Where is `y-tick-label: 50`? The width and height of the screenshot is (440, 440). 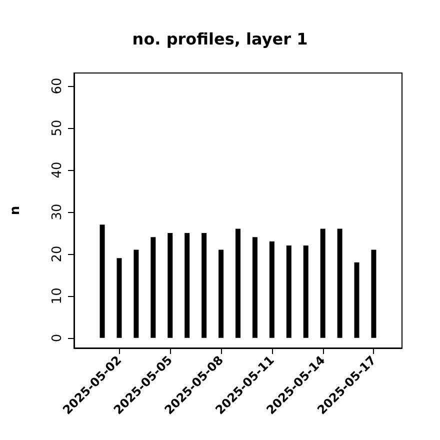
y-tick-label: 50 is located at coordinates (57, 128).